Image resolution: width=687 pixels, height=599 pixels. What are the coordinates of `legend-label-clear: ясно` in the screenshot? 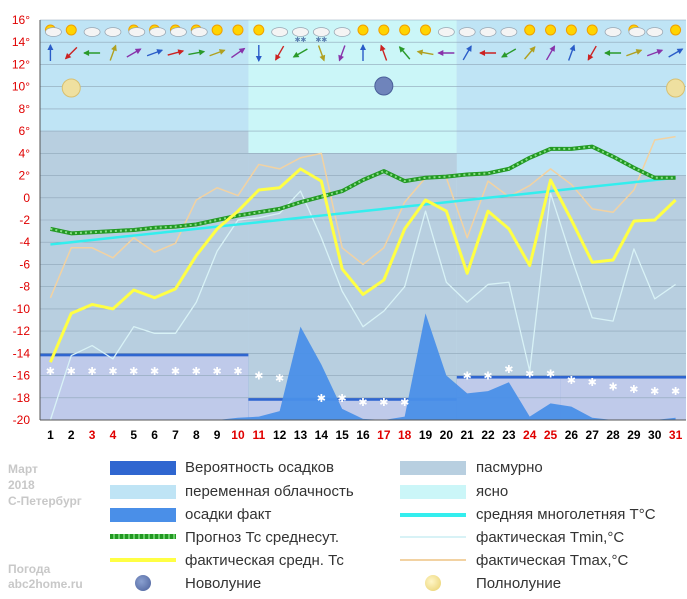 It's located at (492, 491).